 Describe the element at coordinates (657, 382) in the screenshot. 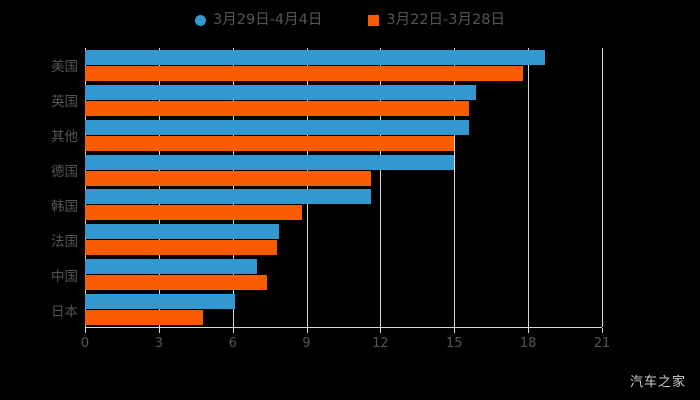

I see `watermark: 汽车之家` at that location.